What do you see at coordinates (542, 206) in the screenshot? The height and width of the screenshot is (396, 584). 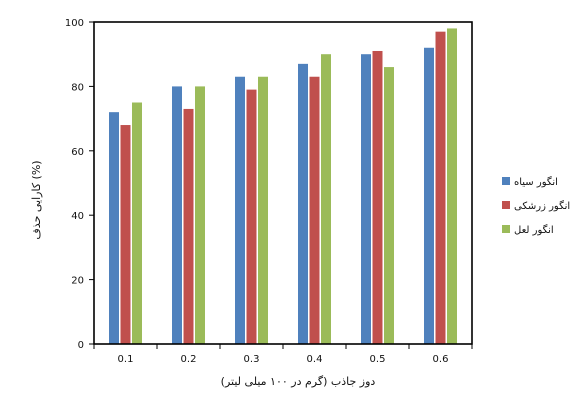 I see `legend-label-2: انگور زرشکی` at bounding box center [542, 206].